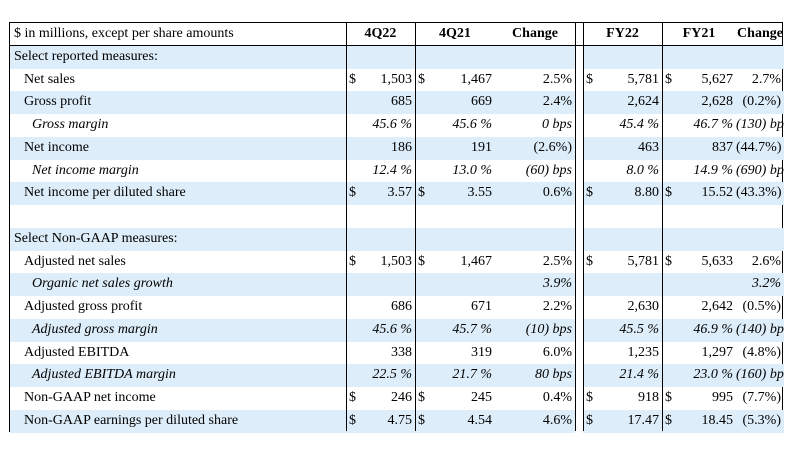 The height and width of the screenshot is (450, 800). What do you see at coordinates (557, 193) in the screenshot?
I see `cell-value: 0.6%` at bounding box center [557, 193].